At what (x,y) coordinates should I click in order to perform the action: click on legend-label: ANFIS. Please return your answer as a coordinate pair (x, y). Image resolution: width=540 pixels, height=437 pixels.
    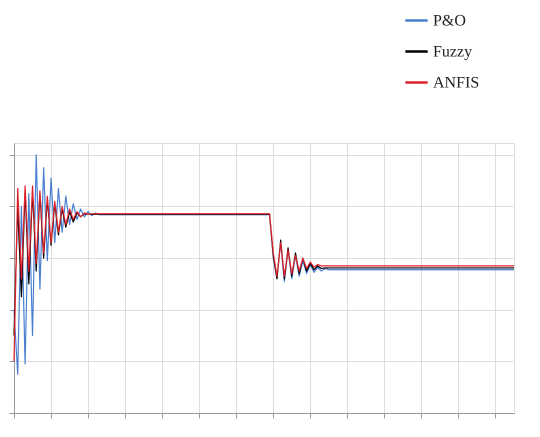
    Looking at the image, I should click on (456, 83).